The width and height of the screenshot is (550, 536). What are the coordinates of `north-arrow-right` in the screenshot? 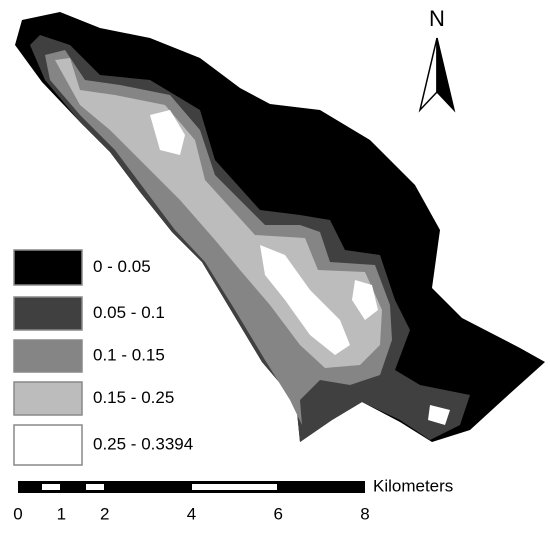 It's located at (446, 75).